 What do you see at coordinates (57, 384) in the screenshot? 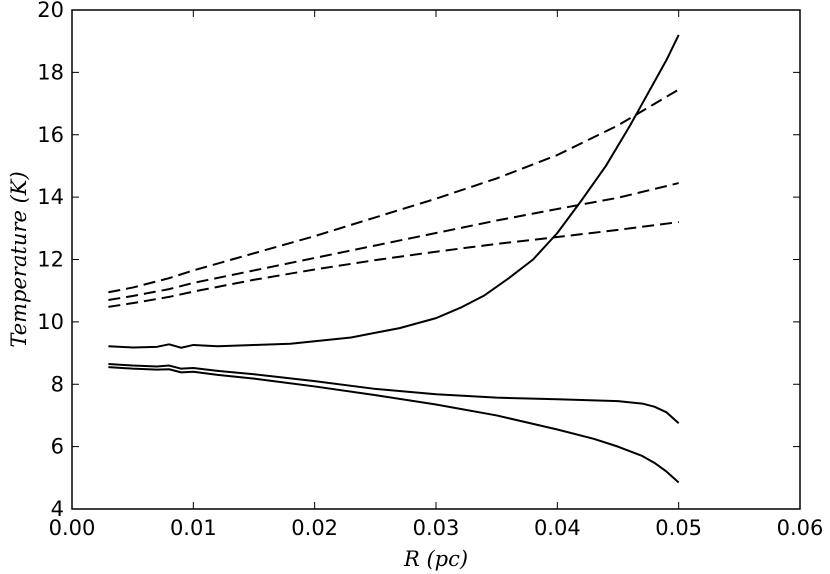
I see `y-tick-label: 8` at bounding box center [57, 384].